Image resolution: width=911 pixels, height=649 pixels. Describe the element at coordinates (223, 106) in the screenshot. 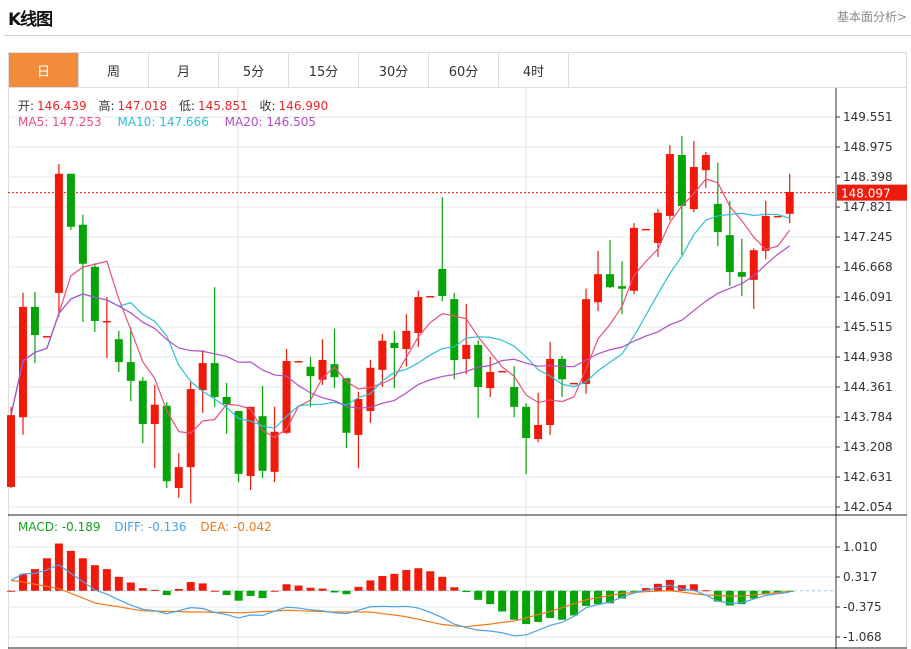

I see `low-value: 145.851` at that location.